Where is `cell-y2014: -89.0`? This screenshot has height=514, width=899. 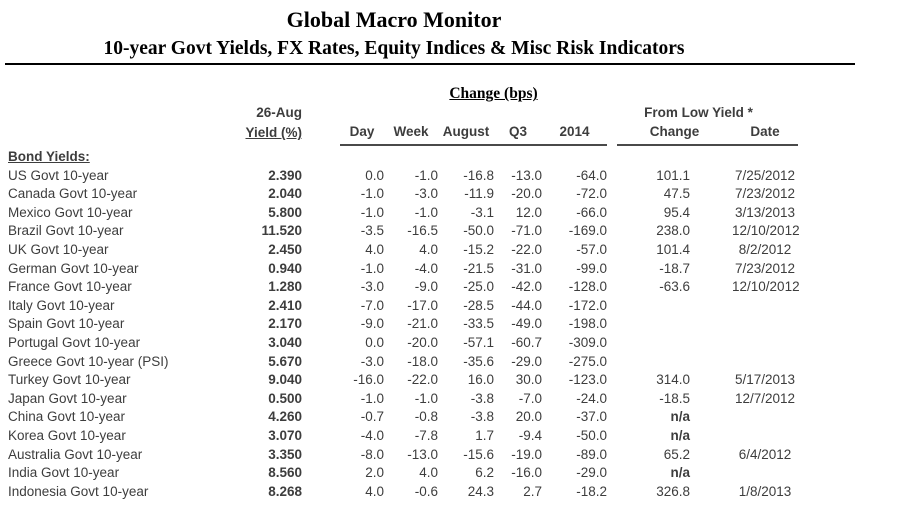 cell-y2014: -89.0 is located at coordinates (592, 454).